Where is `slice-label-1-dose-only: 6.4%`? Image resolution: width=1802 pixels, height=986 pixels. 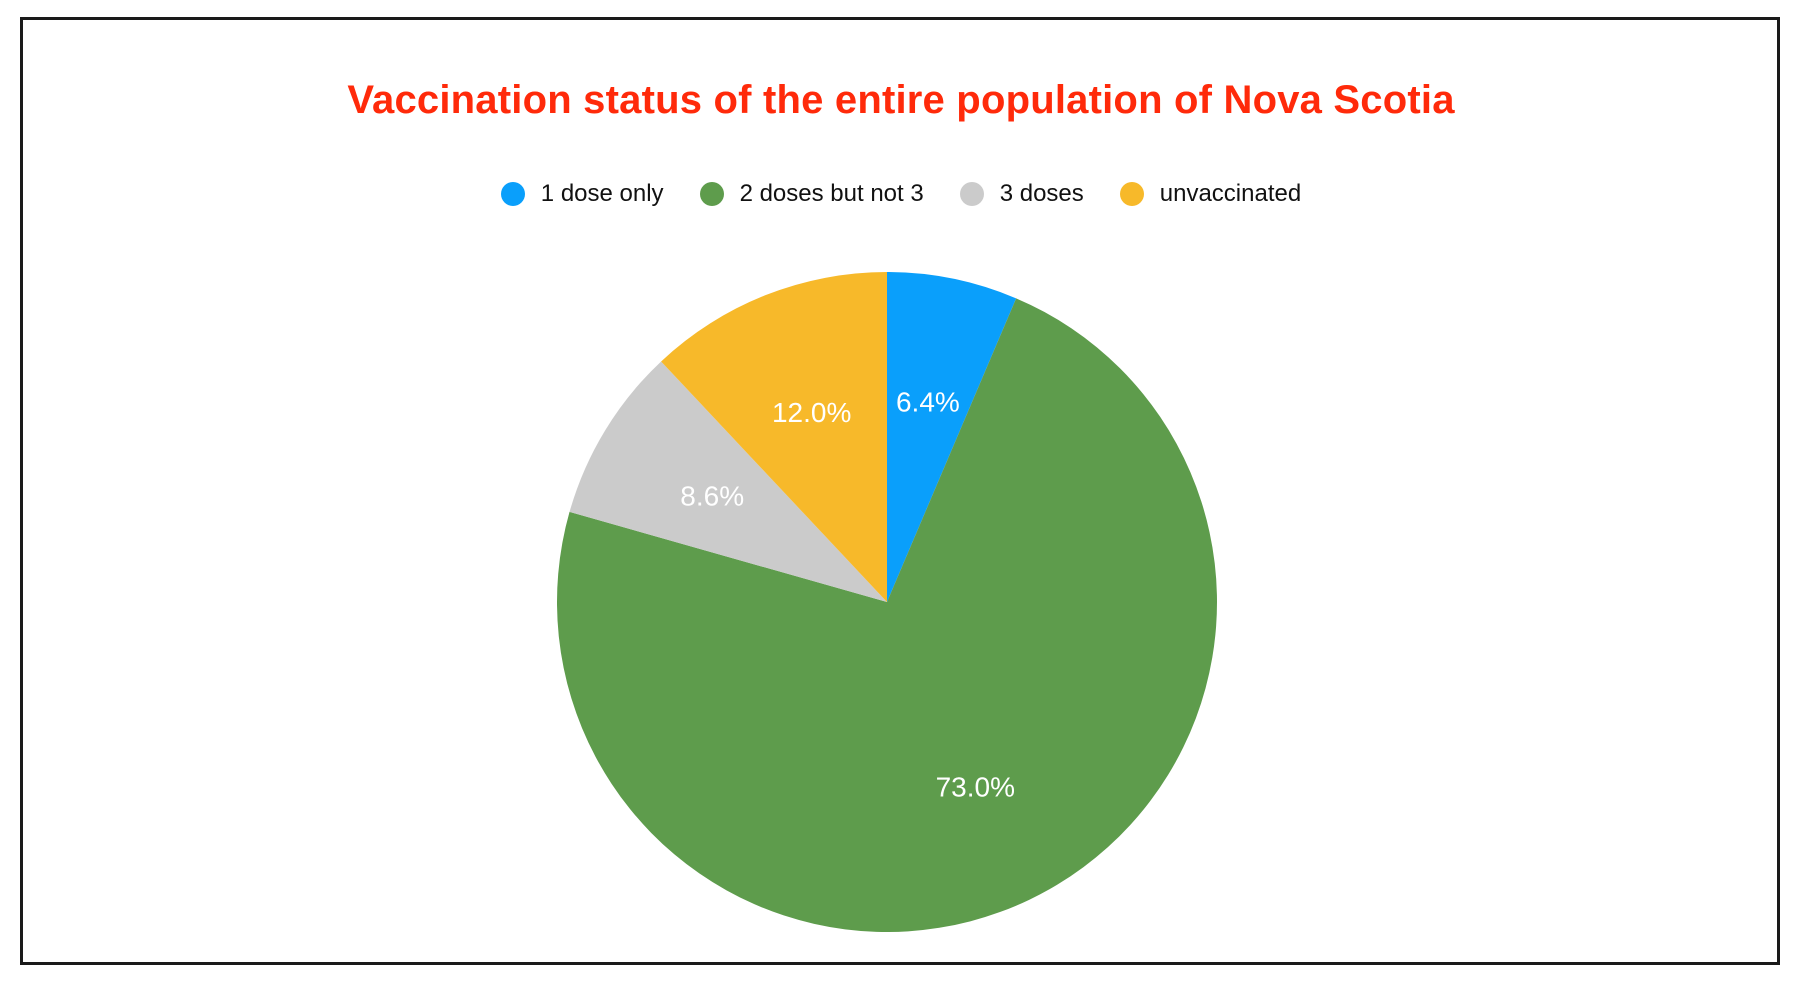
slice-label-1-dose-only: 6.4% is located at coordinates (928, 402).